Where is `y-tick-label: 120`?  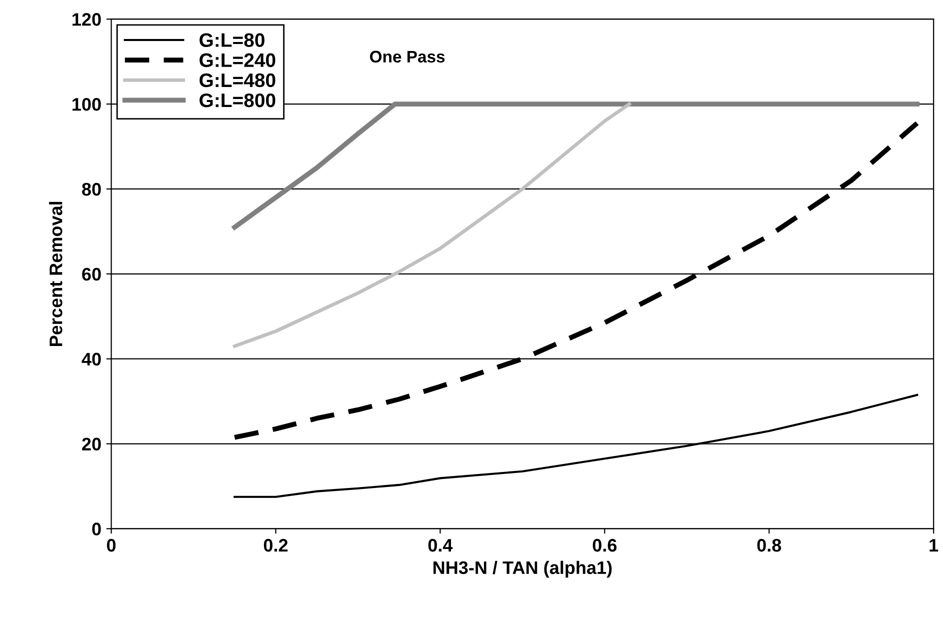 y-tick-label: 120 is located at coordinates (86, 19).